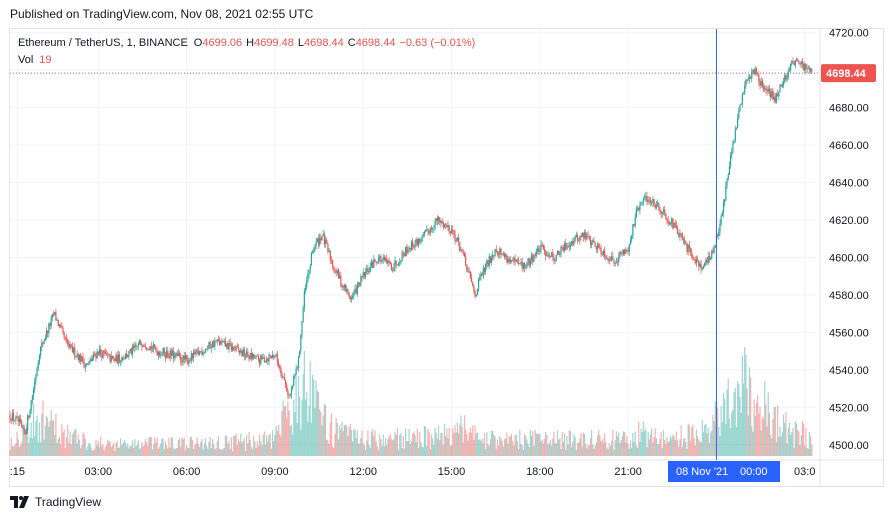 The width and height of the screenshot is (892, 521). Describe the element at coordinates (363, 472) in the screenshot. I see `time-tick-label: 12:00` at that location.